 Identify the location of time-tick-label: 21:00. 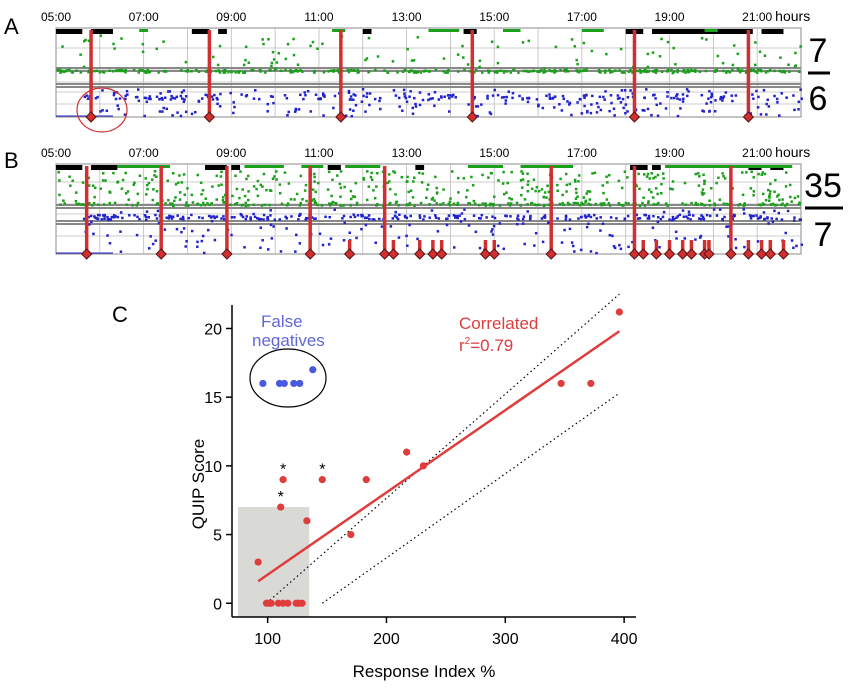
(757, 153).